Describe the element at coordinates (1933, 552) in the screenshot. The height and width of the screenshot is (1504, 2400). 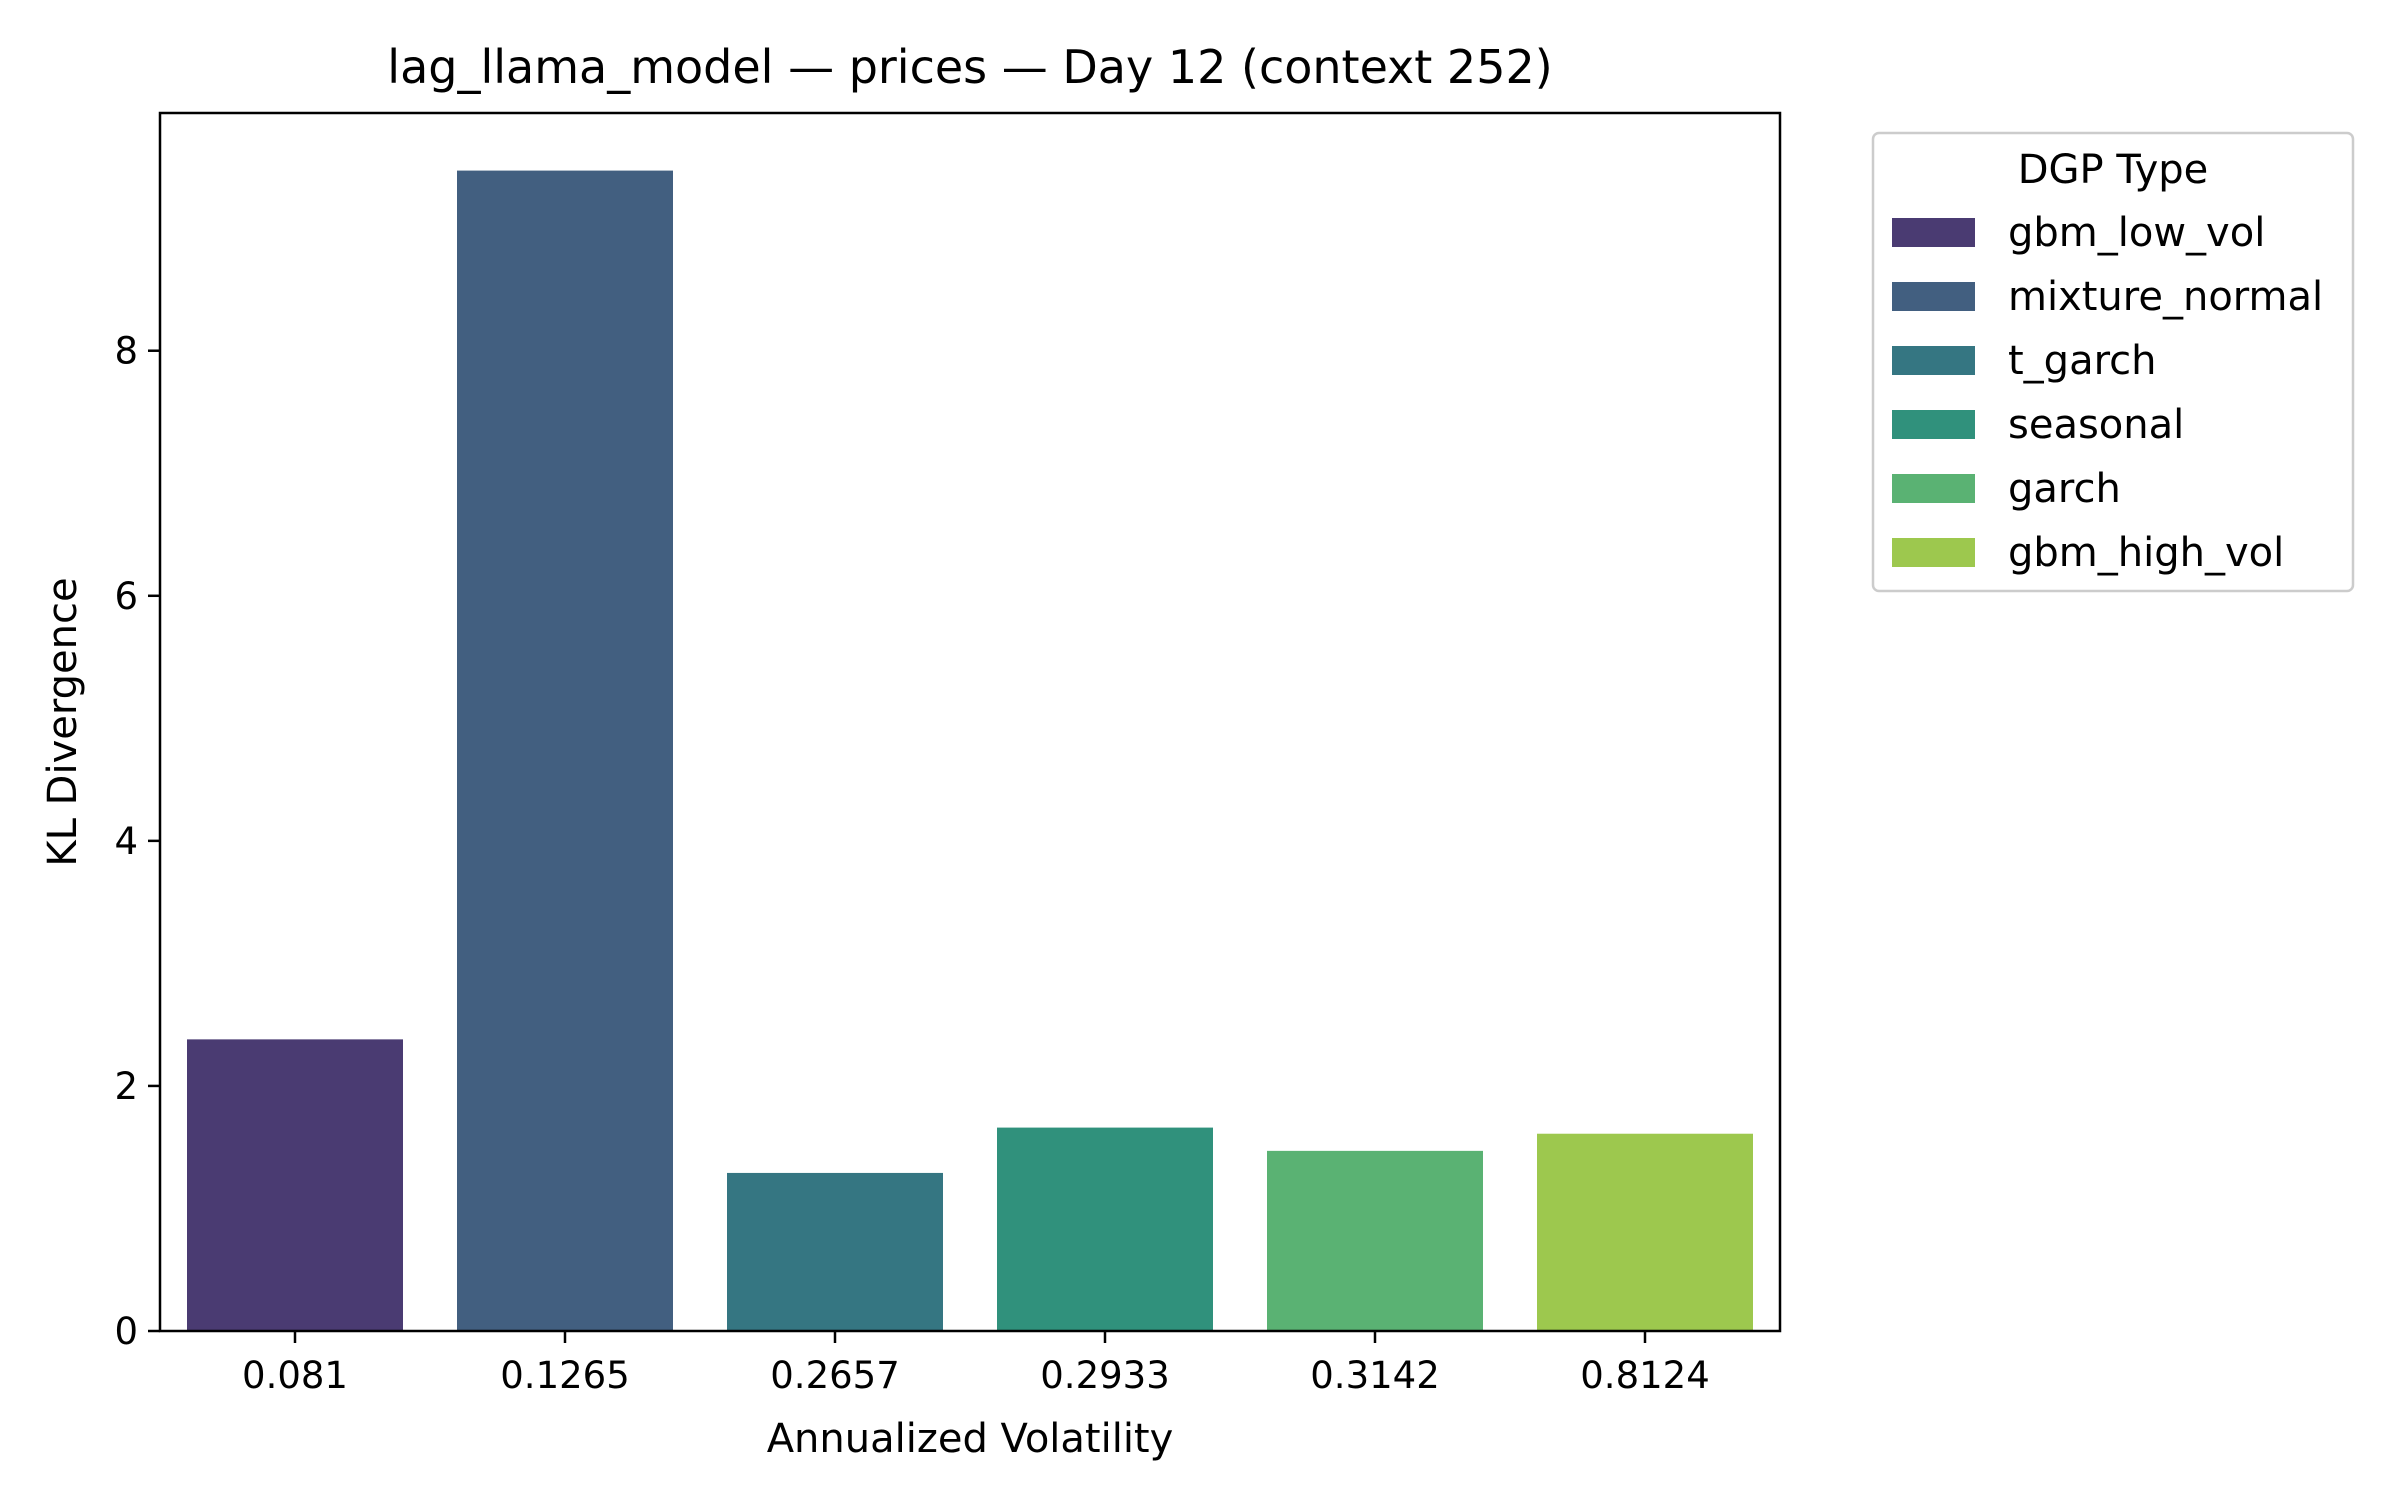
I see `legend-swatch-gbm-high-vol` at that location.